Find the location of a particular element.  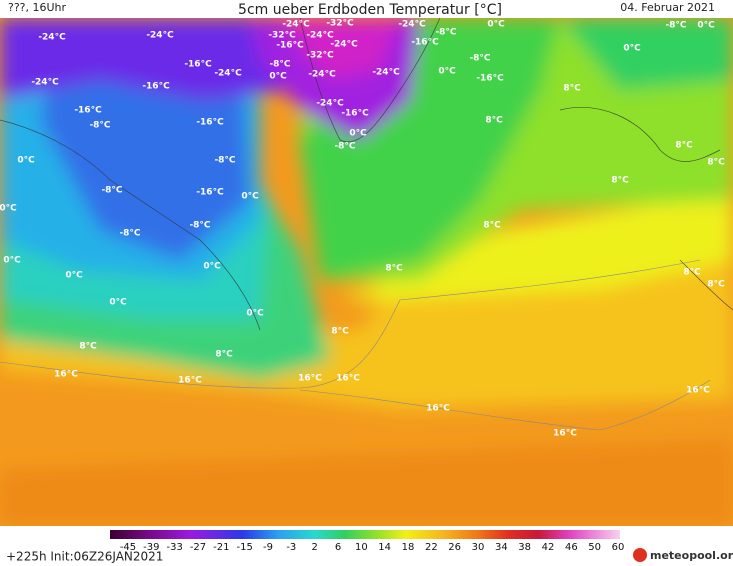

colorbar-tick-label: 22 is located at coordinates (431, 547).